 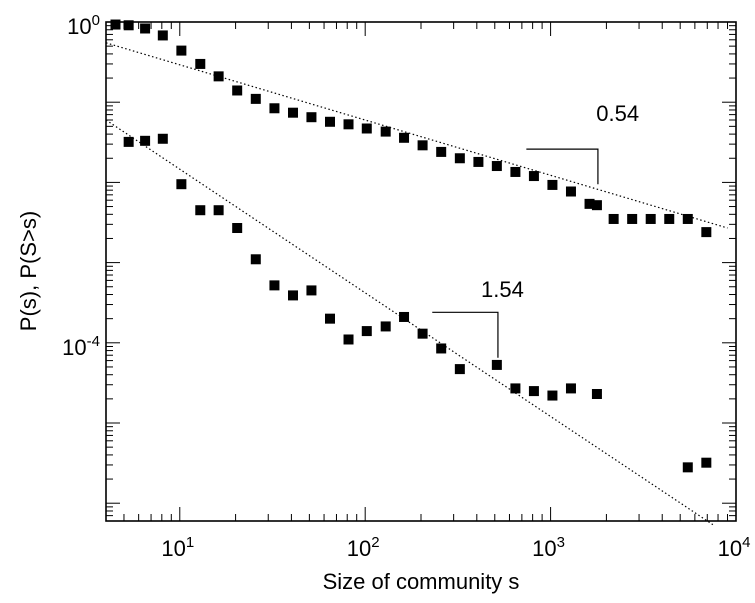 What do you see at coordinates (535, 229) in the screenshot?
I see `slope-annotations: 0.54 1.54` at bounding box center [535, 229].